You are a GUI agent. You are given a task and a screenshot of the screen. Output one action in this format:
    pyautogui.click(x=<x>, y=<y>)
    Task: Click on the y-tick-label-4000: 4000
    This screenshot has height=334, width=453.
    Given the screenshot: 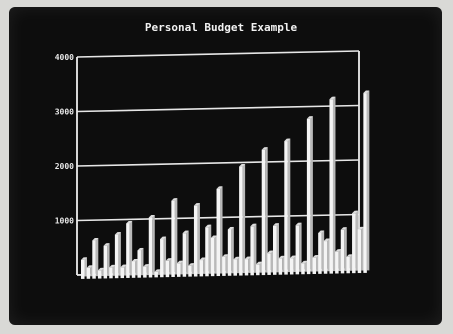 What is the action you would take?
    pyautogui.click(x=64, y=57)
    